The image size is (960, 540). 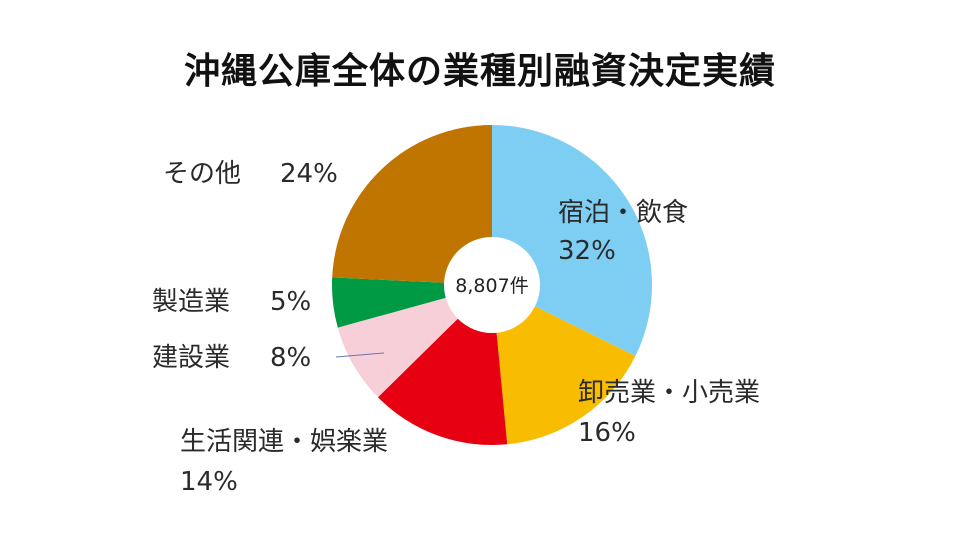 What do you see at coordinates (191, 302) in the screenshot?
I see `slice-label-name: 製造業` at bounding box center [191, 302].